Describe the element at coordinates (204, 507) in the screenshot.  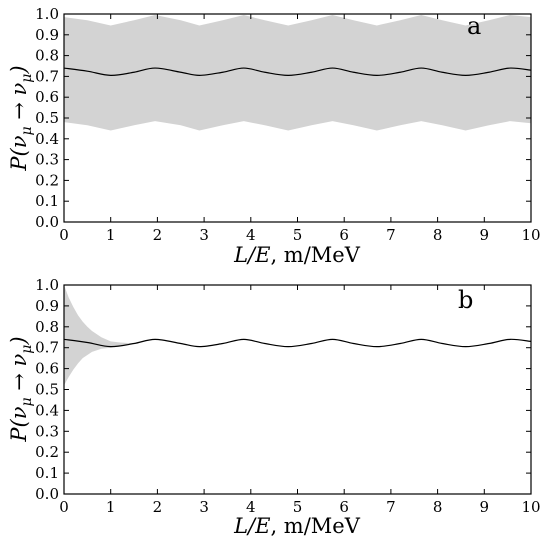
I see `panel-b-xtick-label: 3` at that location.